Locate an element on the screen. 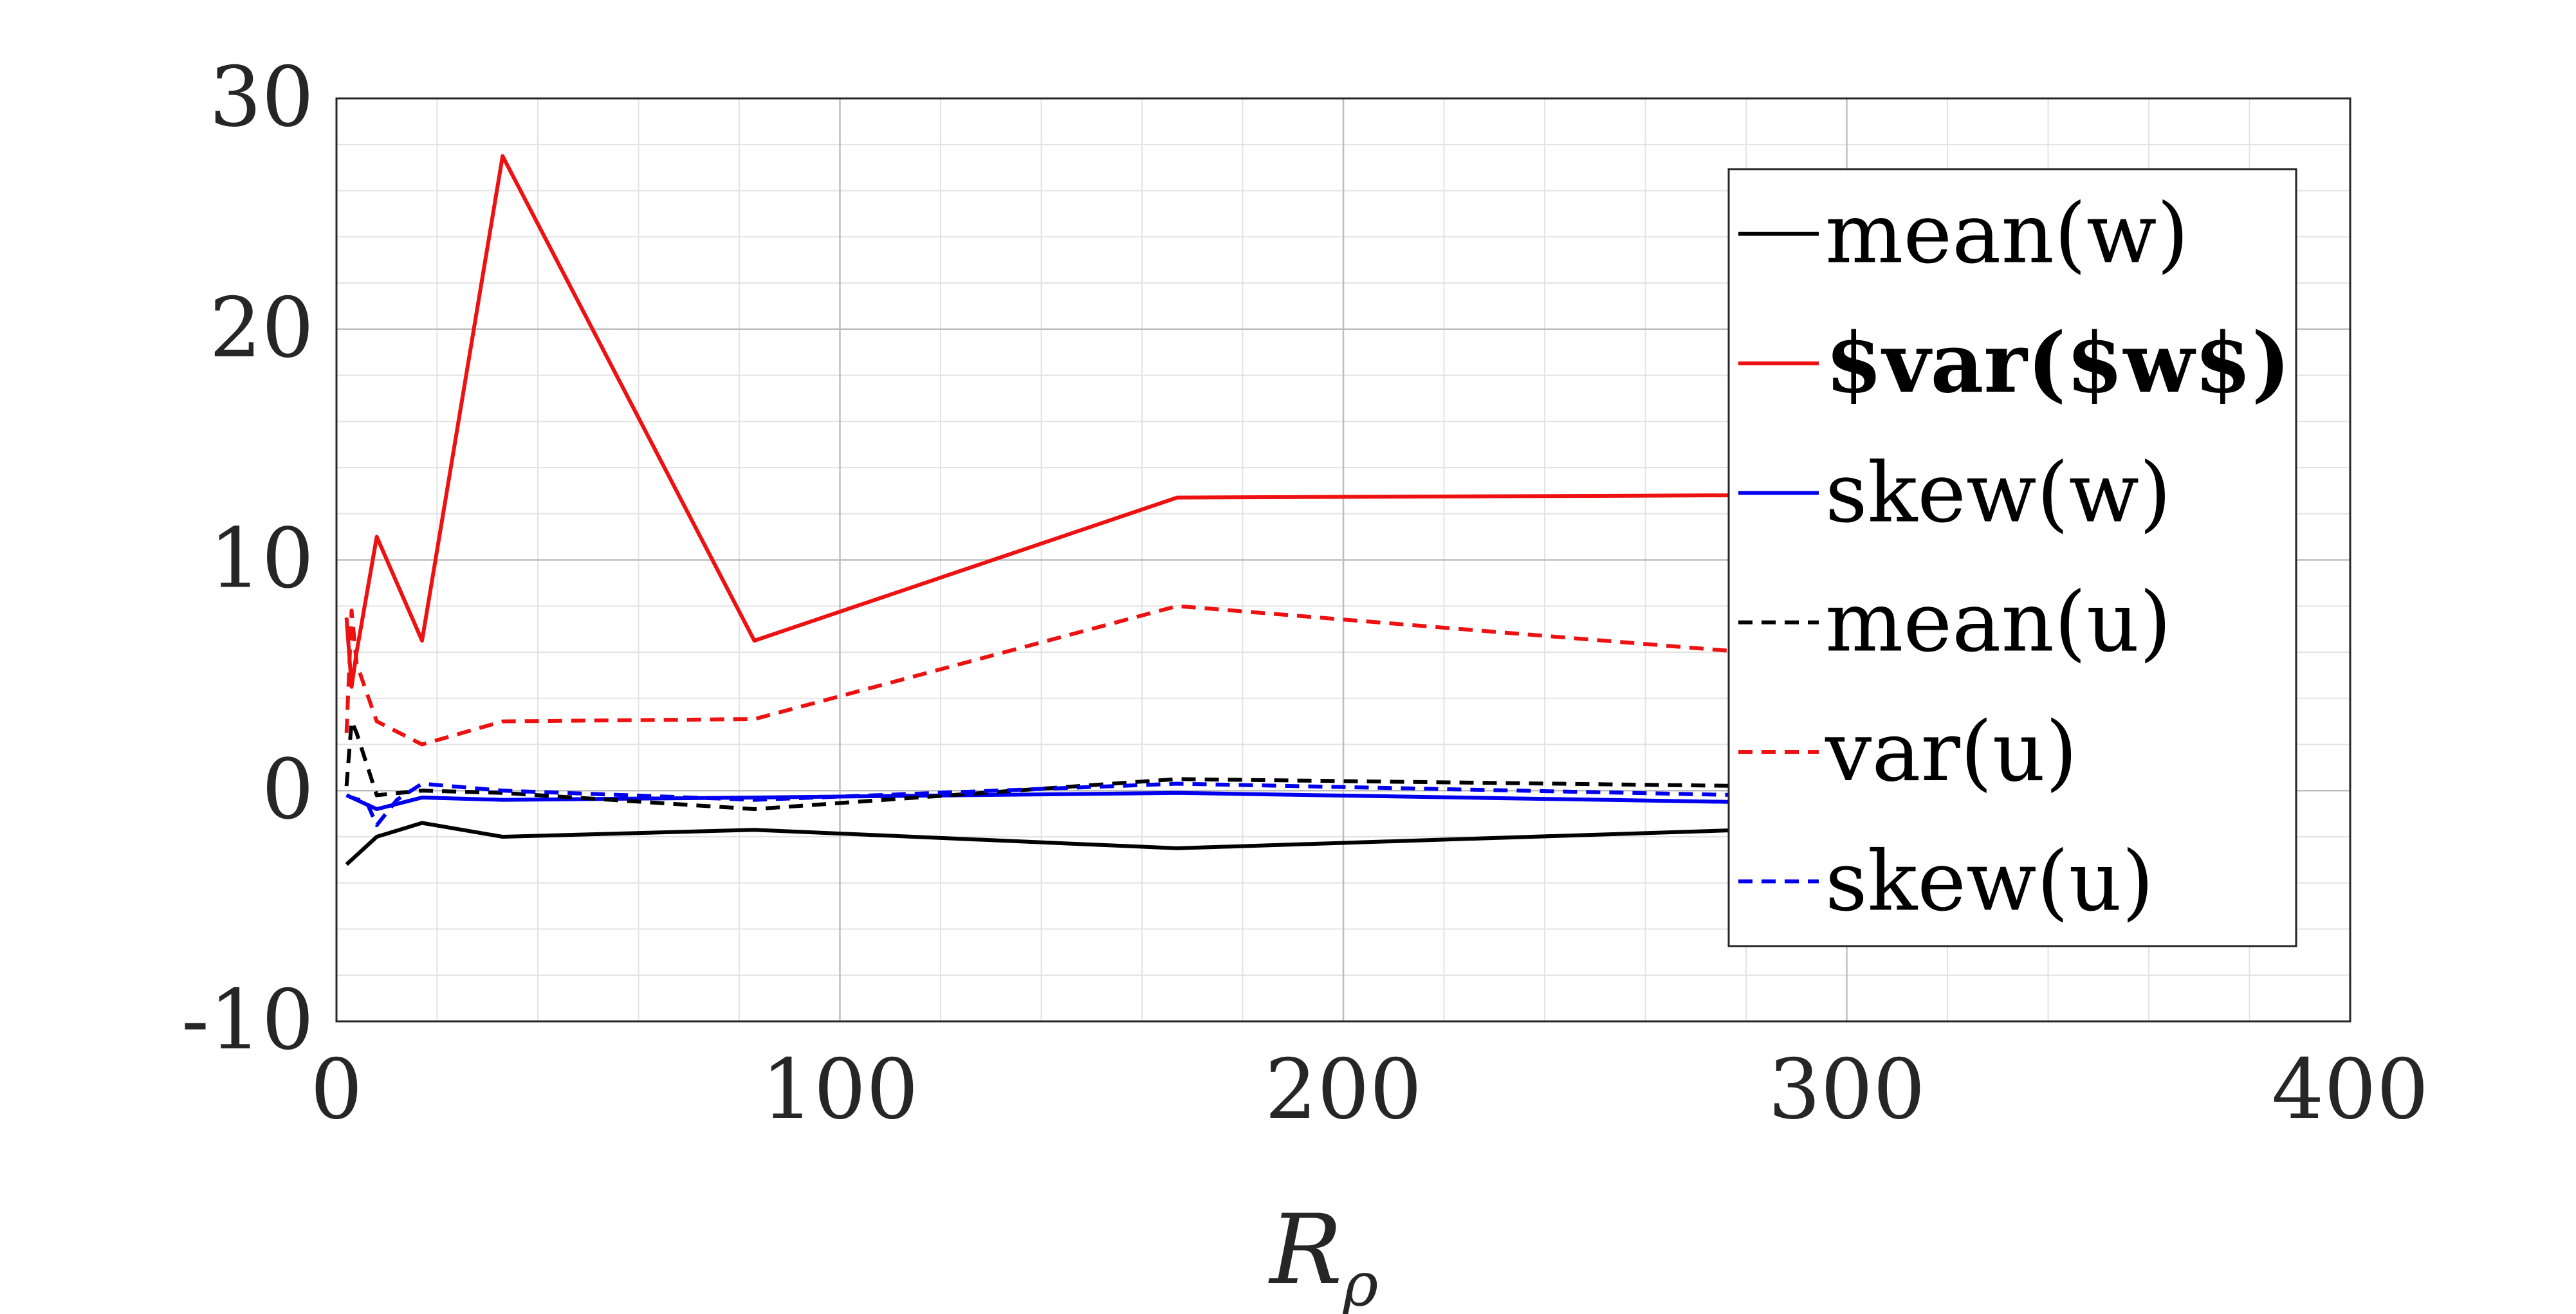  legend-label-2: $var($w$) is located at coordinates (2057, 363).